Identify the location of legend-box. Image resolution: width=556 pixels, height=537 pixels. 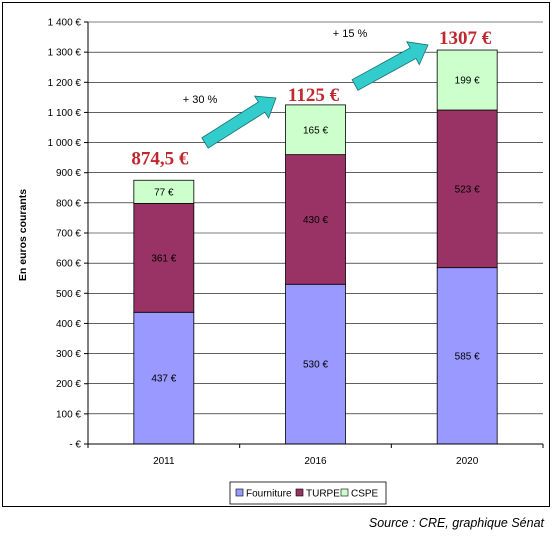
(308, 493).